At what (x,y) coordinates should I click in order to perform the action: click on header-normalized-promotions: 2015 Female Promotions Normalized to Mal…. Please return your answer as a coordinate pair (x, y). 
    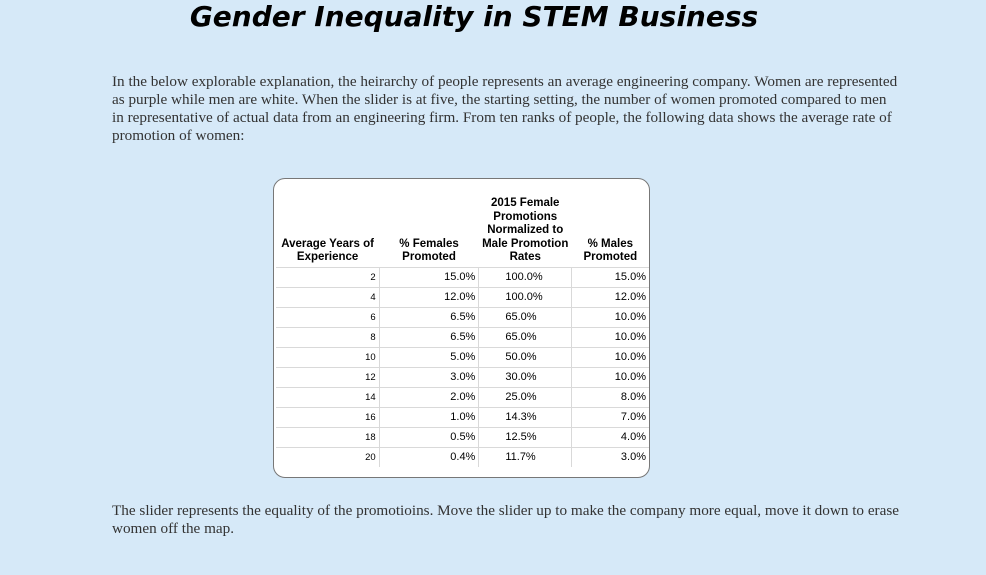
    Looking at the image, I should click on (525, 230).